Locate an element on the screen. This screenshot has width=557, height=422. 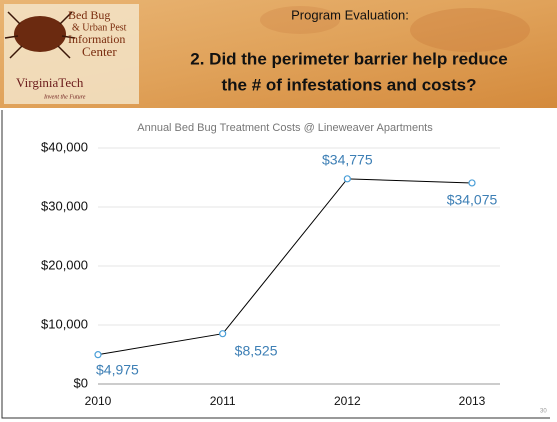
x-tick-label: 2011 is located at coordinates (223, 401).